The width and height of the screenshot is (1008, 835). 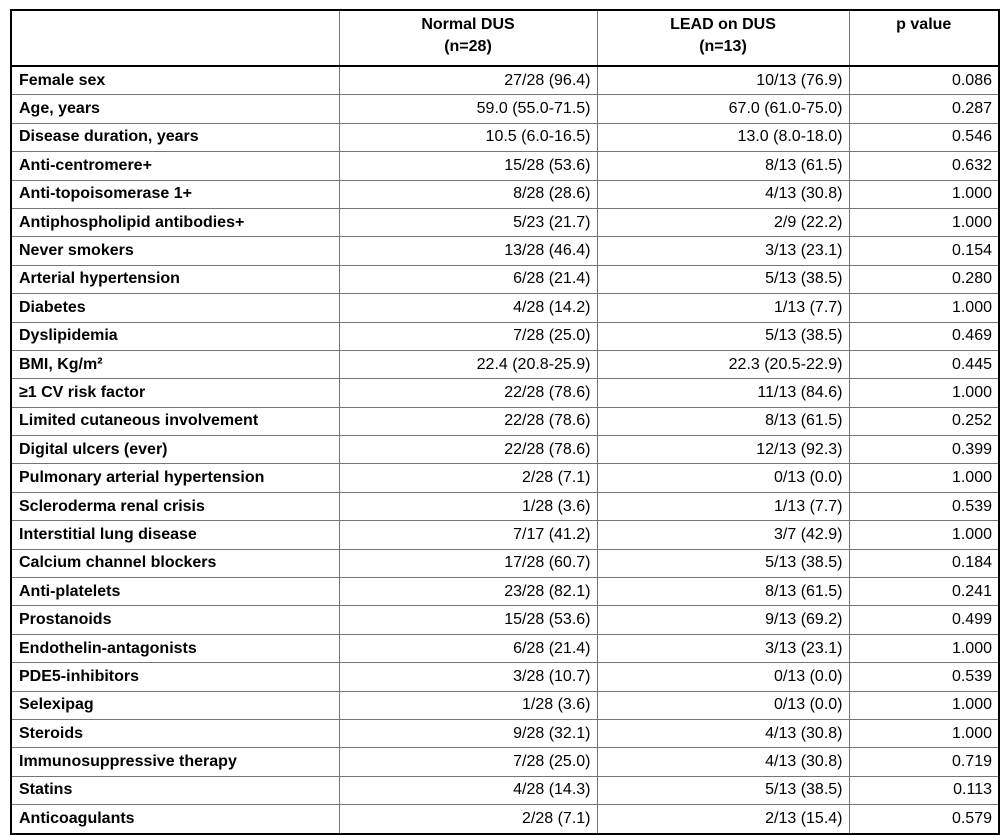 I want to click on p-value: 0.184, so click(x=924, y=563).